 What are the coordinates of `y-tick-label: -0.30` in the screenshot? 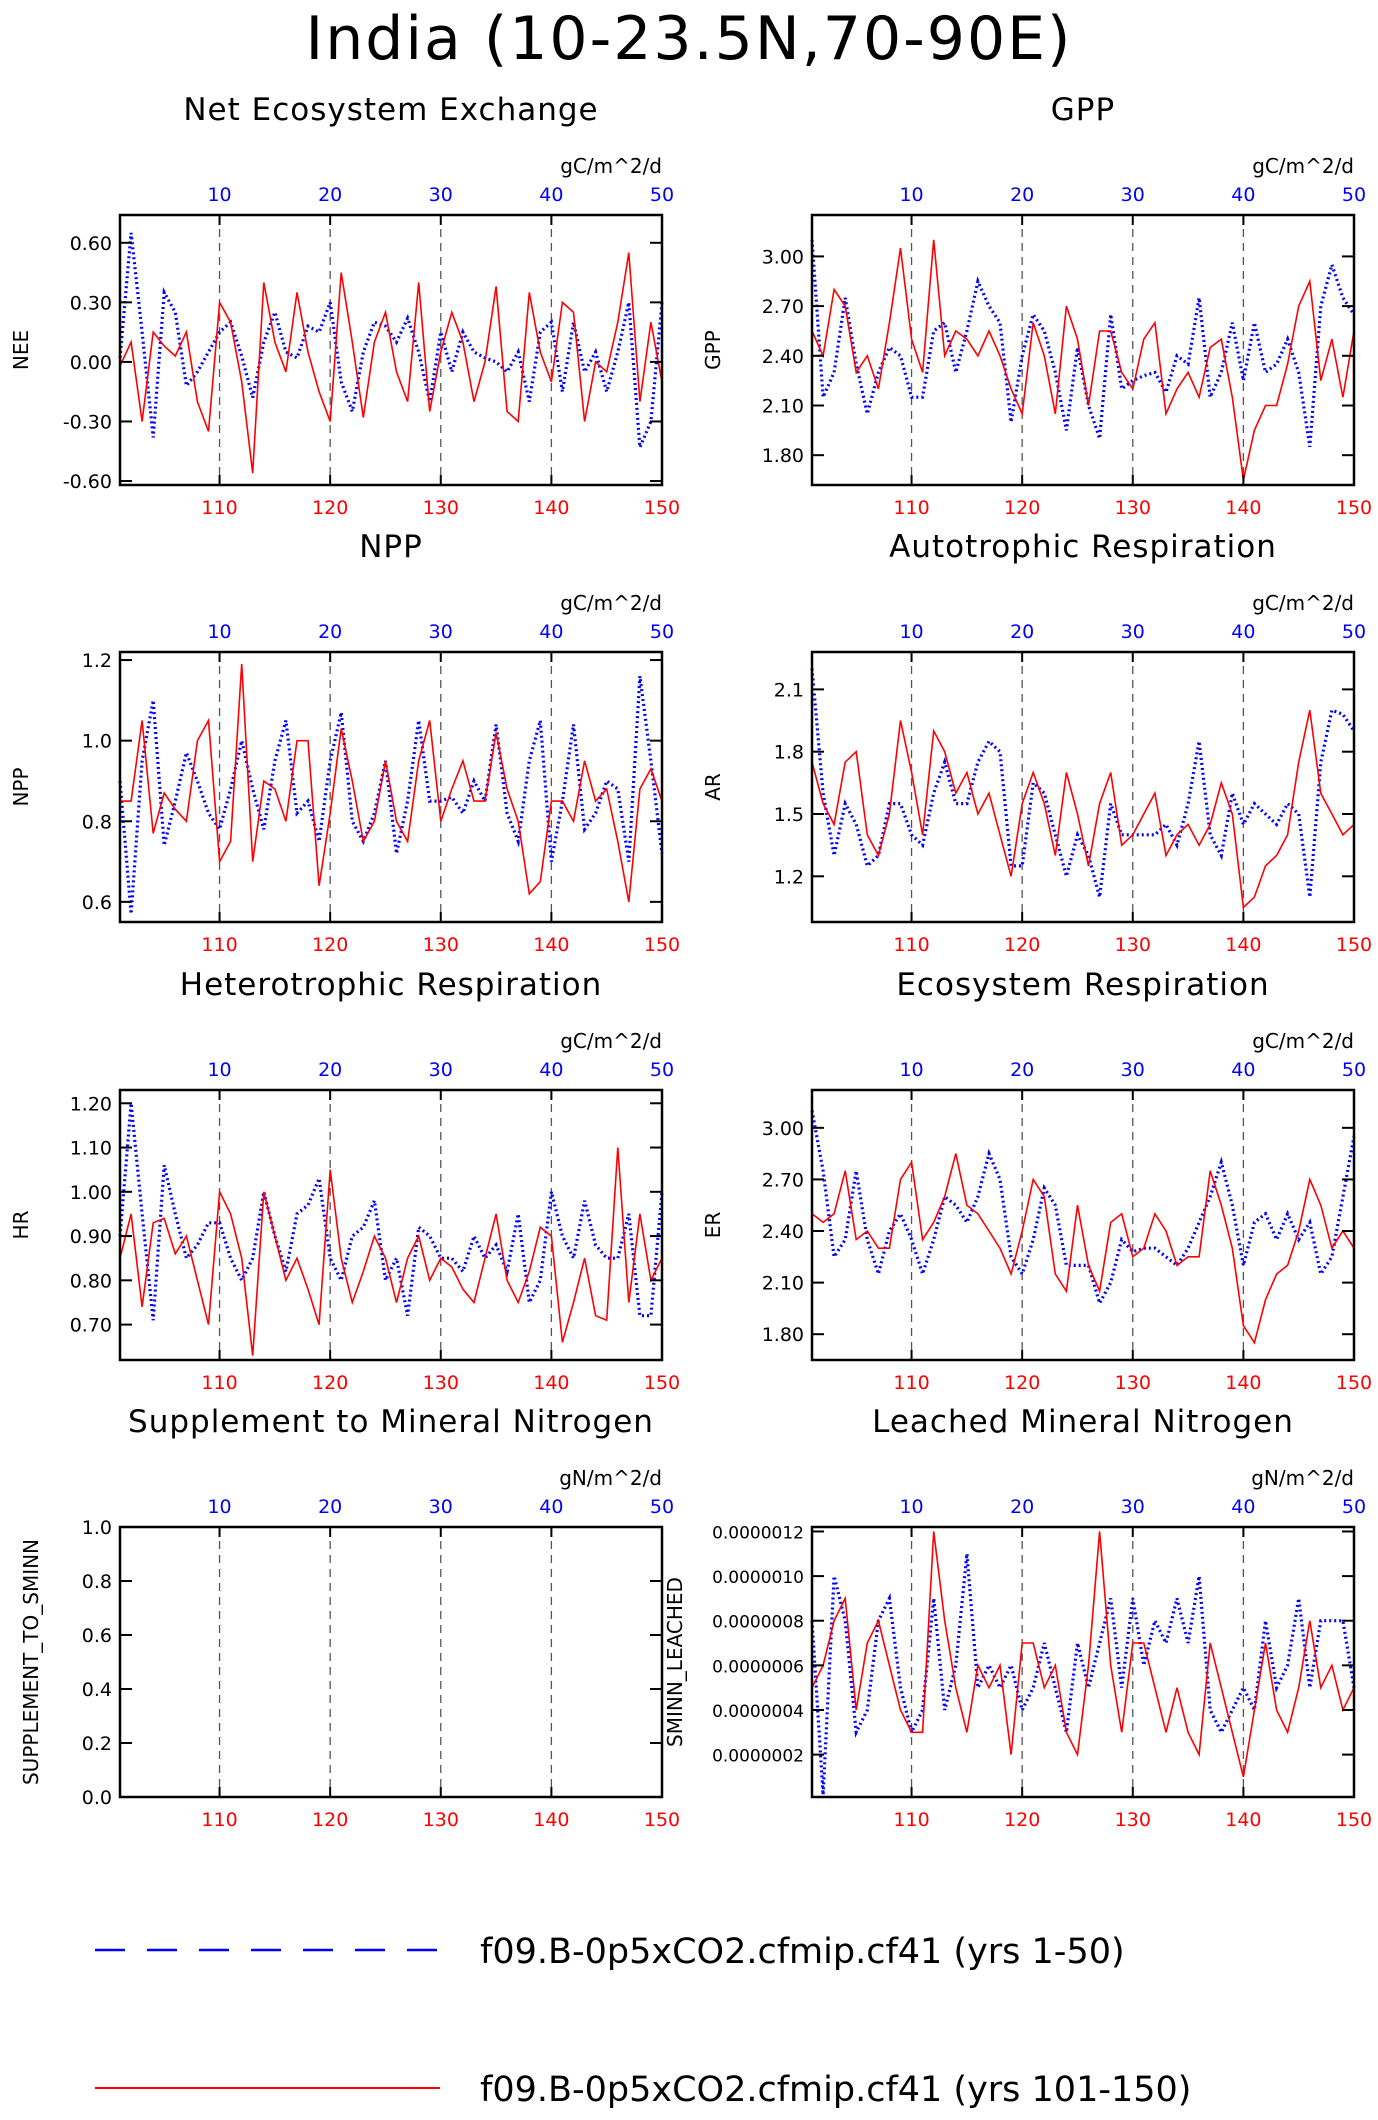 It's located at (87, 422).